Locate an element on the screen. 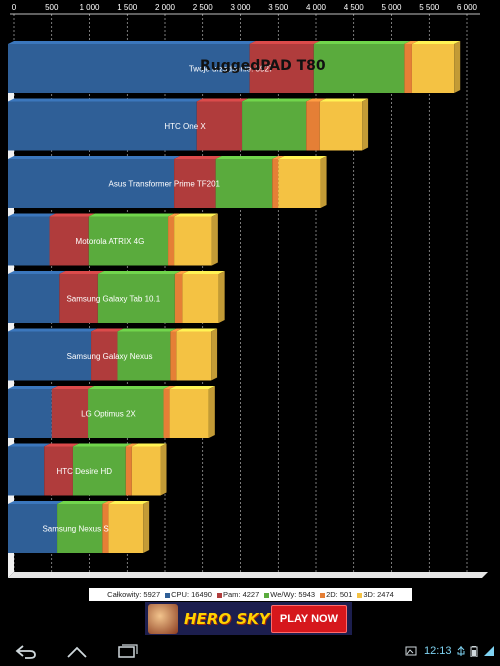 The width and height of the screenshot is (500, 666). usb-icon is located at coordinates (461, 650).